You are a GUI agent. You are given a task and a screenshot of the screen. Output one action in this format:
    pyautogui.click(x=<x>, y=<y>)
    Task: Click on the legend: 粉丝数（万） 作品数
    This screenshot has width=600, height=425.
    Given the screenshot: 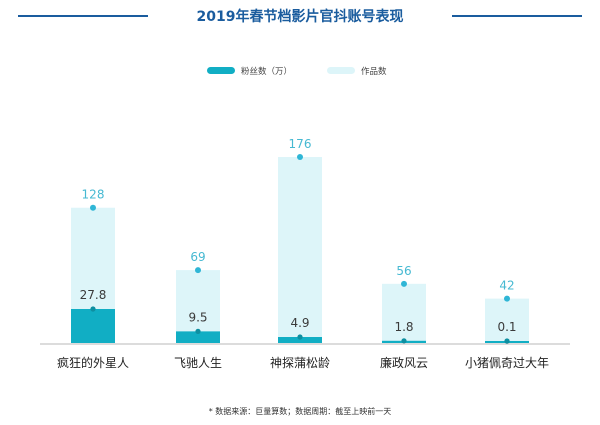 What is the action you would take?
    pyautogui.click(x=297, y=71)
    